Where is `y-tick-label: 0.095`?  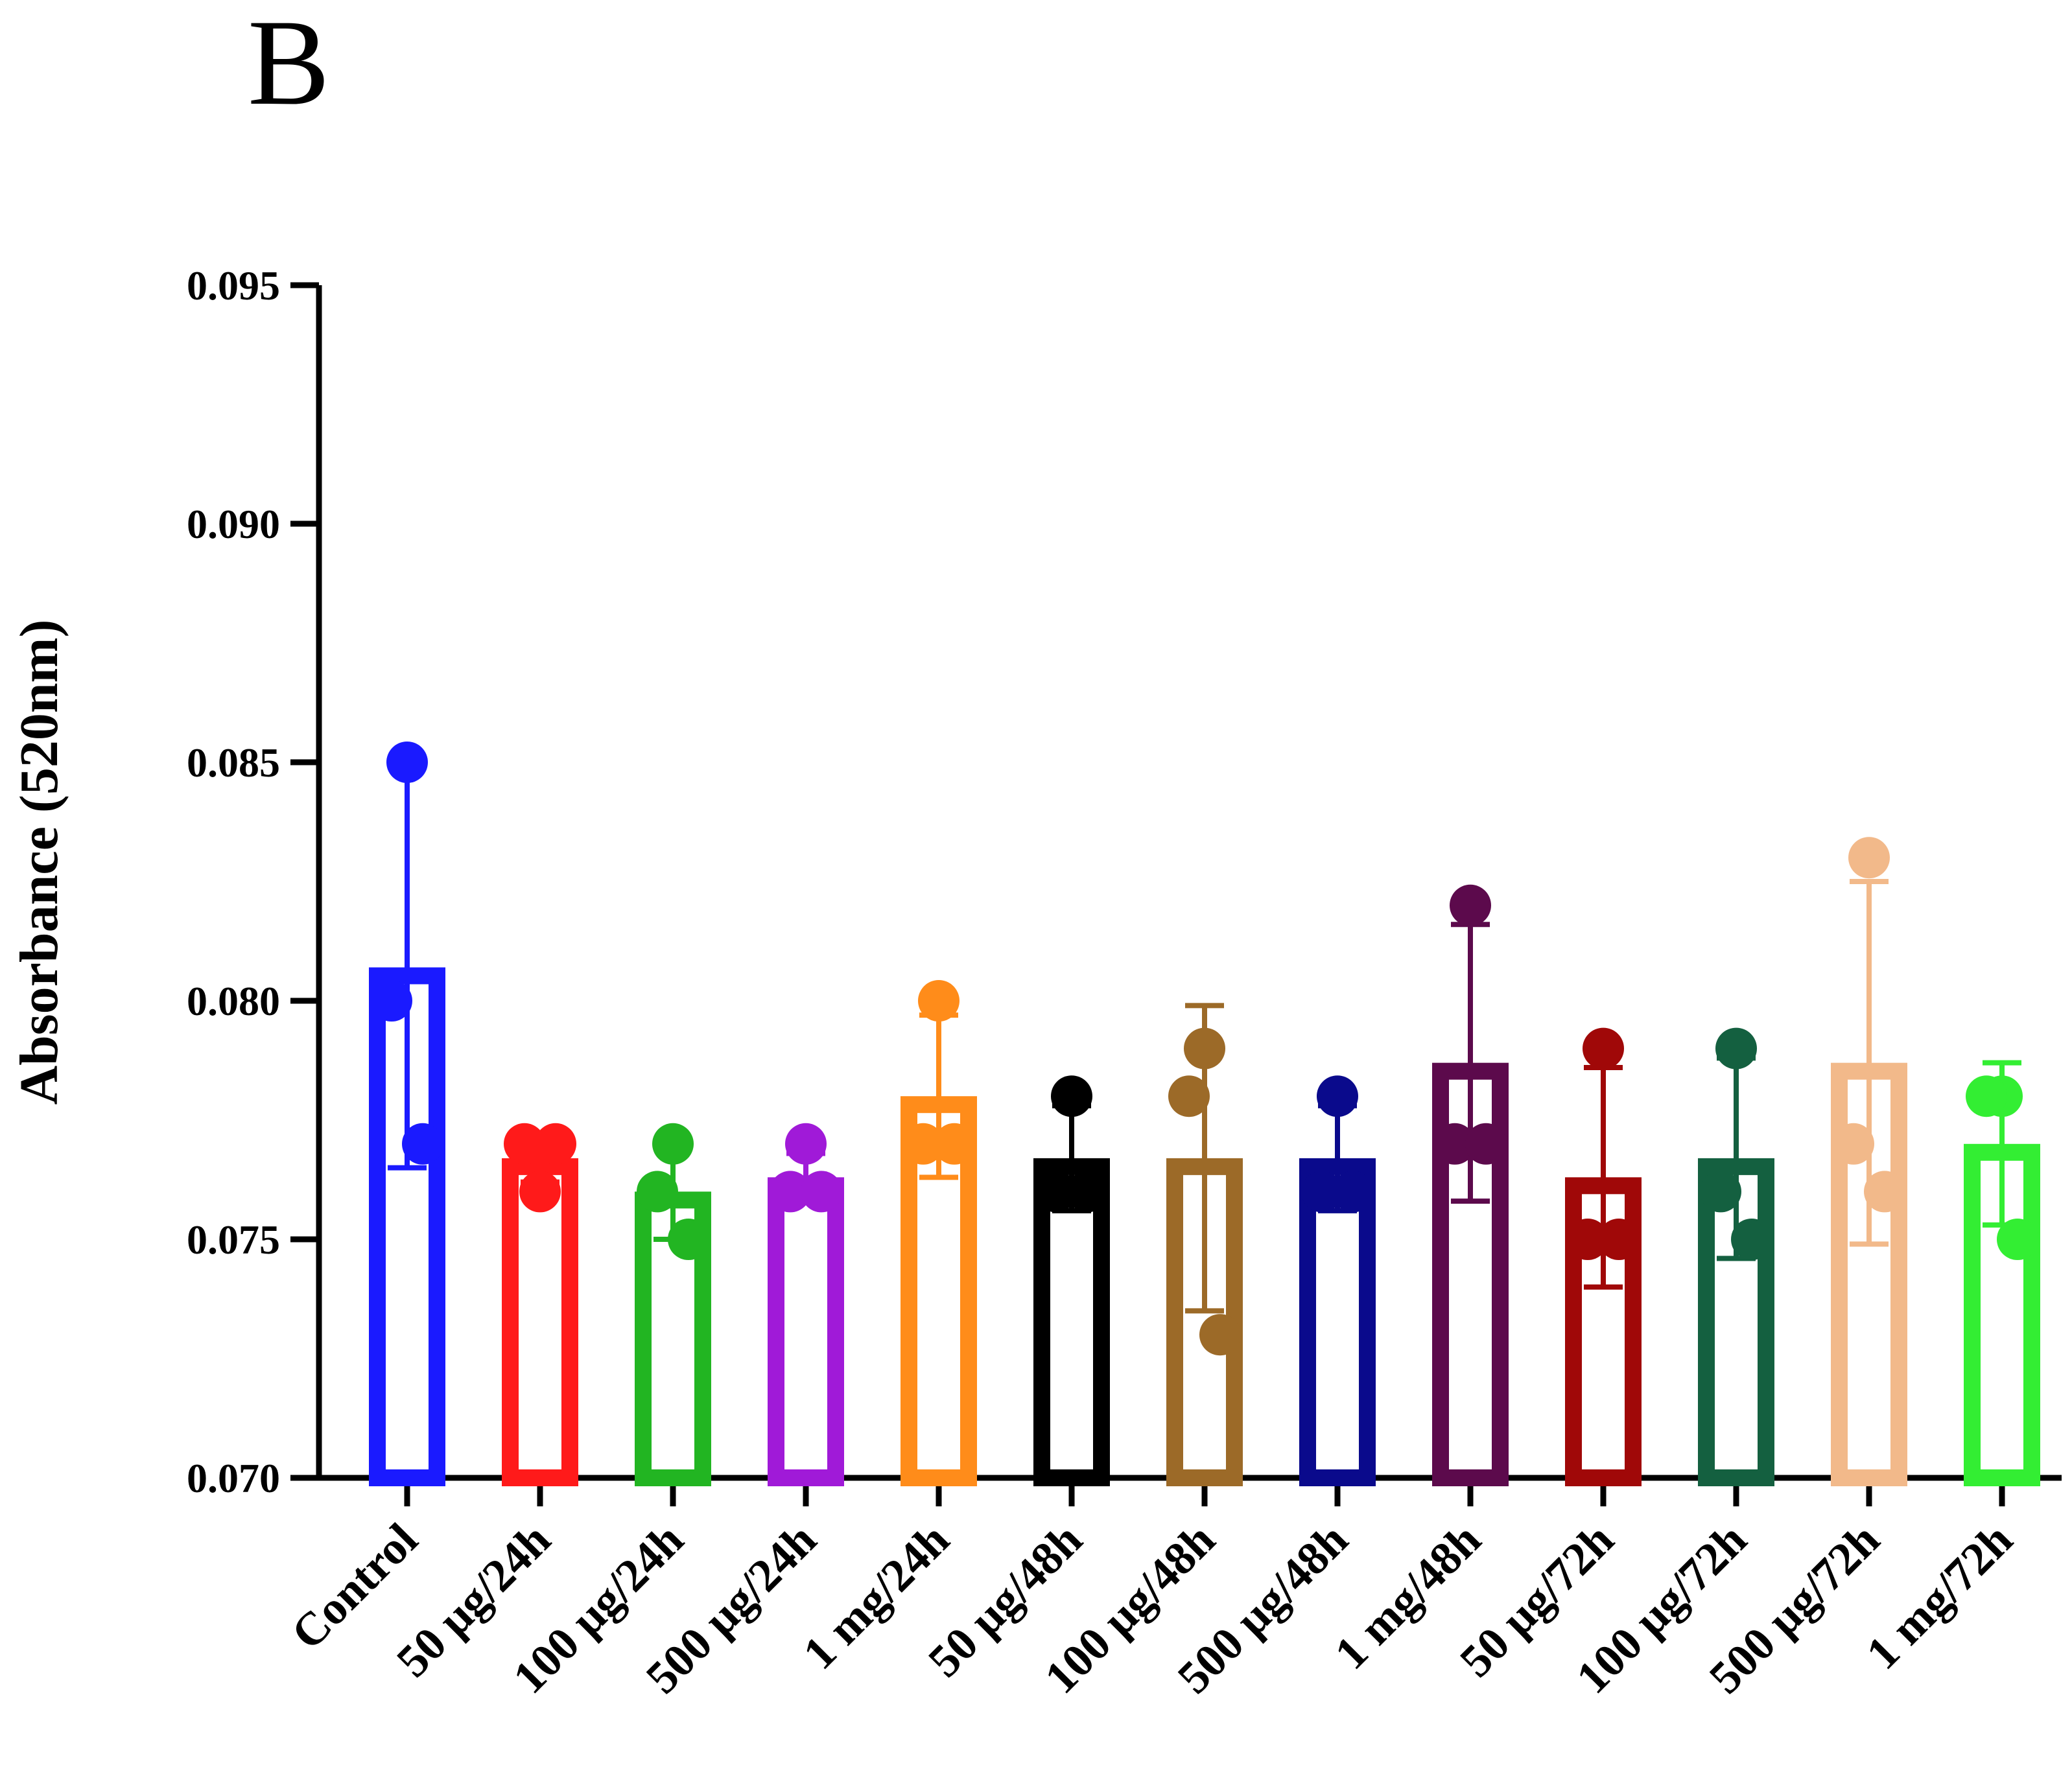
y-tick-label: 0.095 is located at coordinates (233, 286).